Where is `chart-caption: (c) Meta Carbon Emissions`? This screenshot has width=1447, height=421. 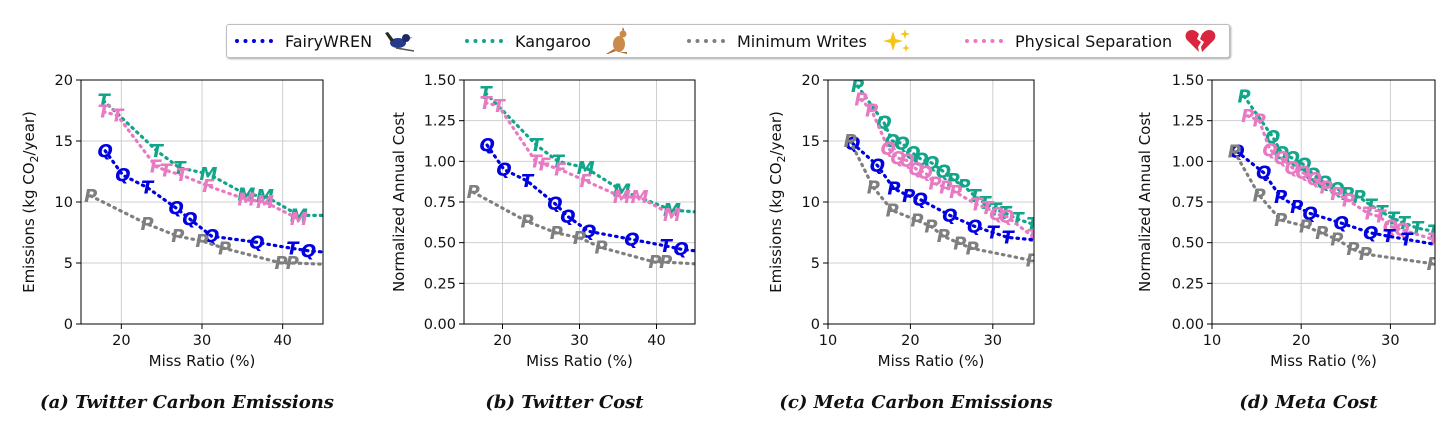
chart-caption: (c) Meta Carbon Emissions is located at coordinates (915, 402).